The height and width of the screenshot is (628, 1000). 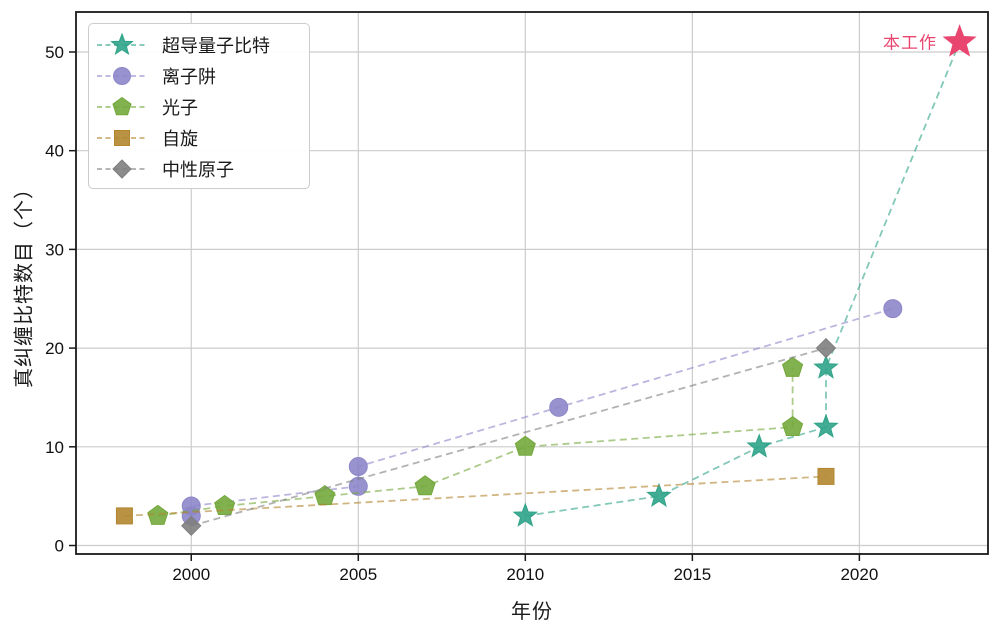 What do you see at coordinates (180, 107) in the screenshot?
I see `legend-item-label: 光子` at bounding box center [180, 107].